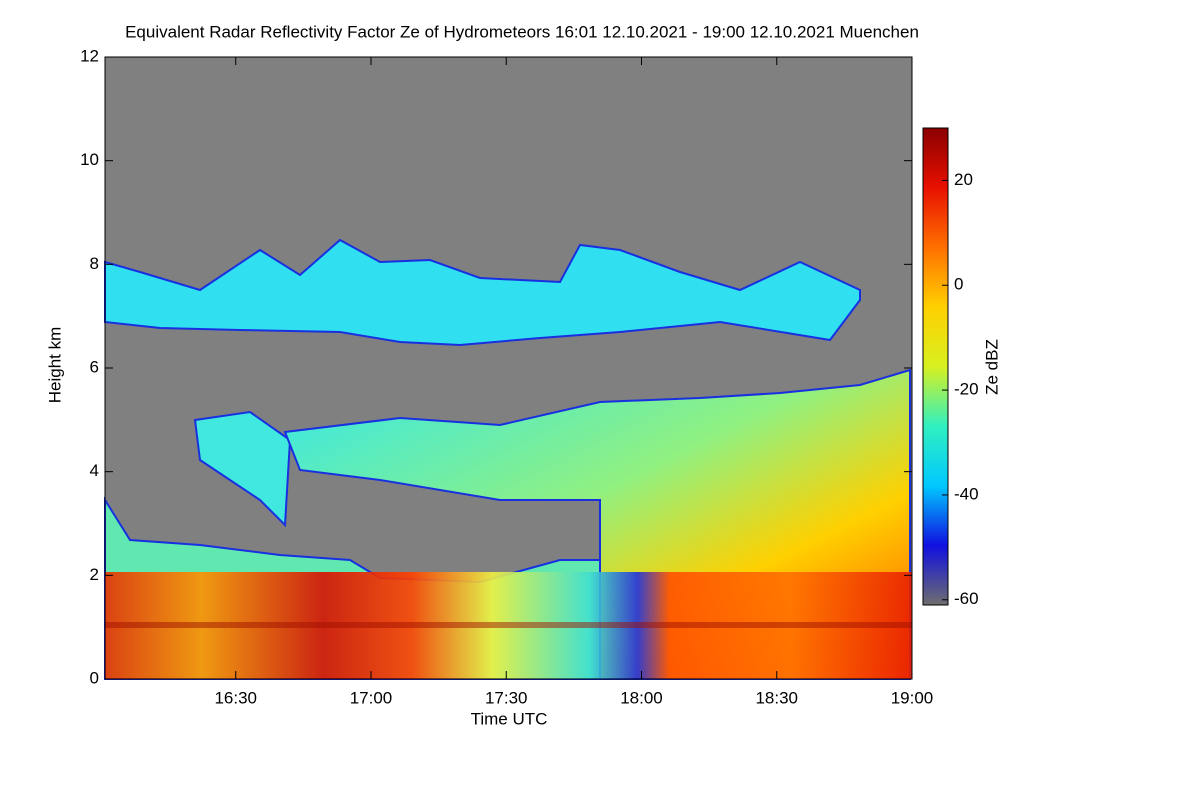 The width and height of the screenshot is (1200, 800). Describe the element at coordinates (54, 365) in the screenshot. I see `y-axis-label: Height km` at that location.